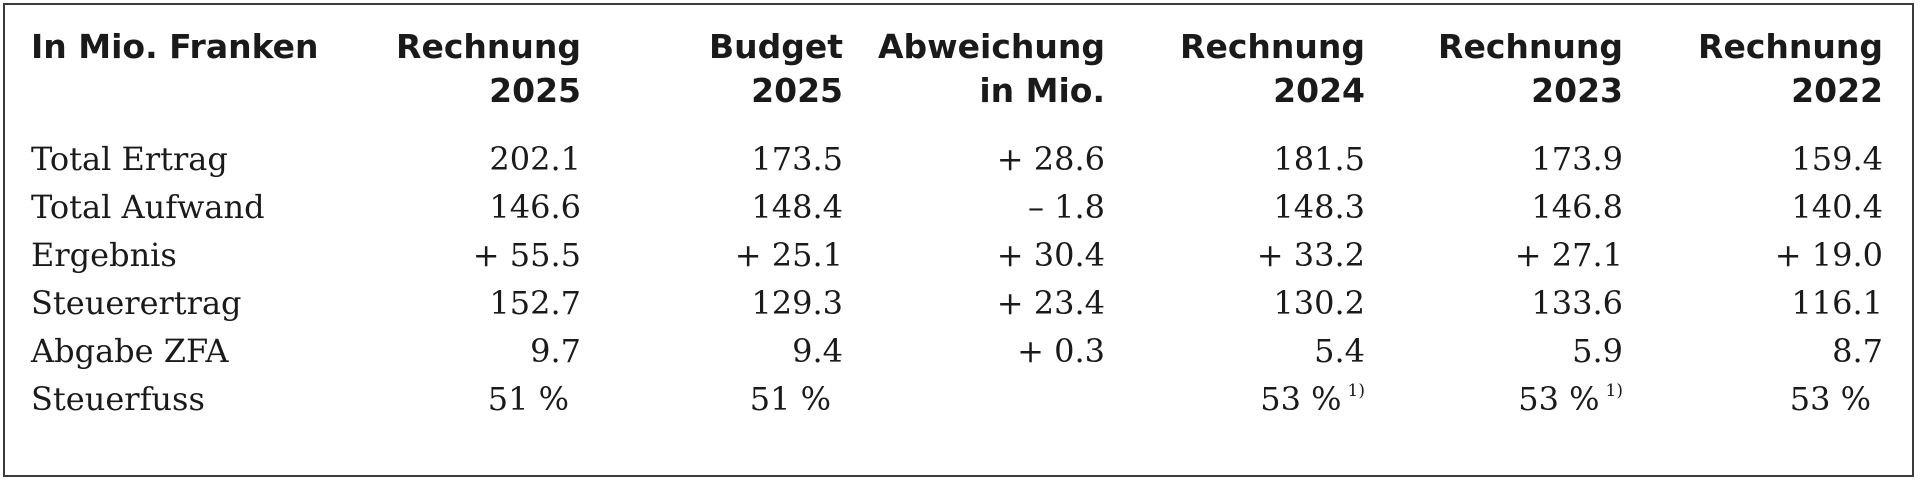 This screenshot has height=483, width=1920. I want to click on cell-value: + 28.6, so click(1050, 159).